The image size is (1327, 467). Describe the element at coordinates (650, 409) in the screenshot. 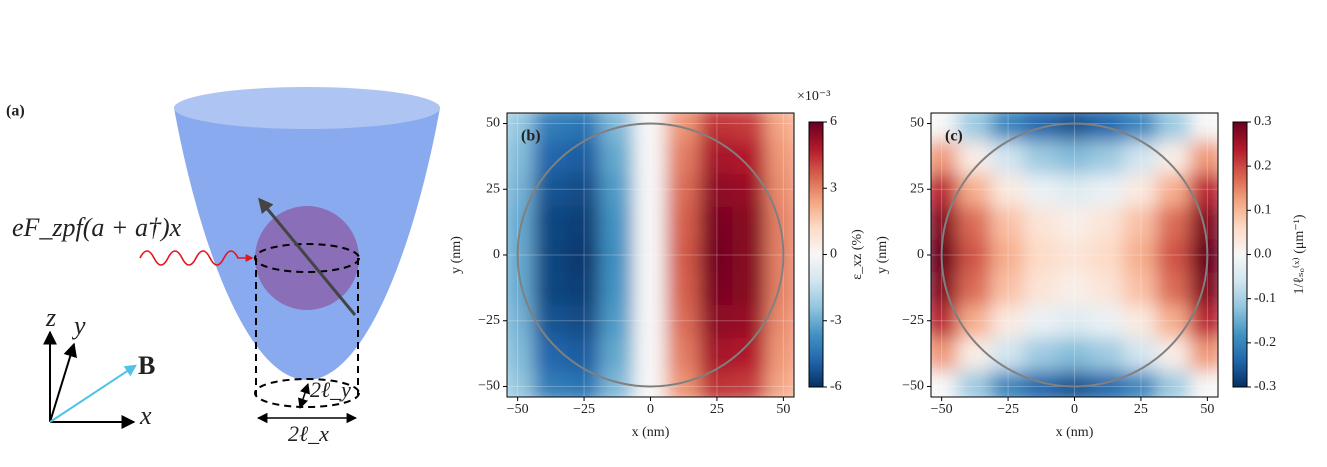

I see `x-tick-label: 0` at that location.